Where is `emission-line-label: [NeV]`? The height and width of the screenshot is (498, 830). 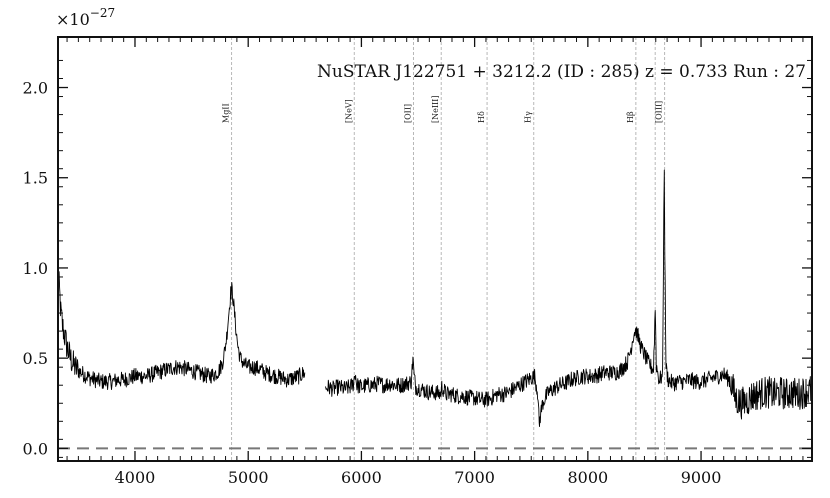
emission-line-label: [NeV] is located at coordinates (348, 111).